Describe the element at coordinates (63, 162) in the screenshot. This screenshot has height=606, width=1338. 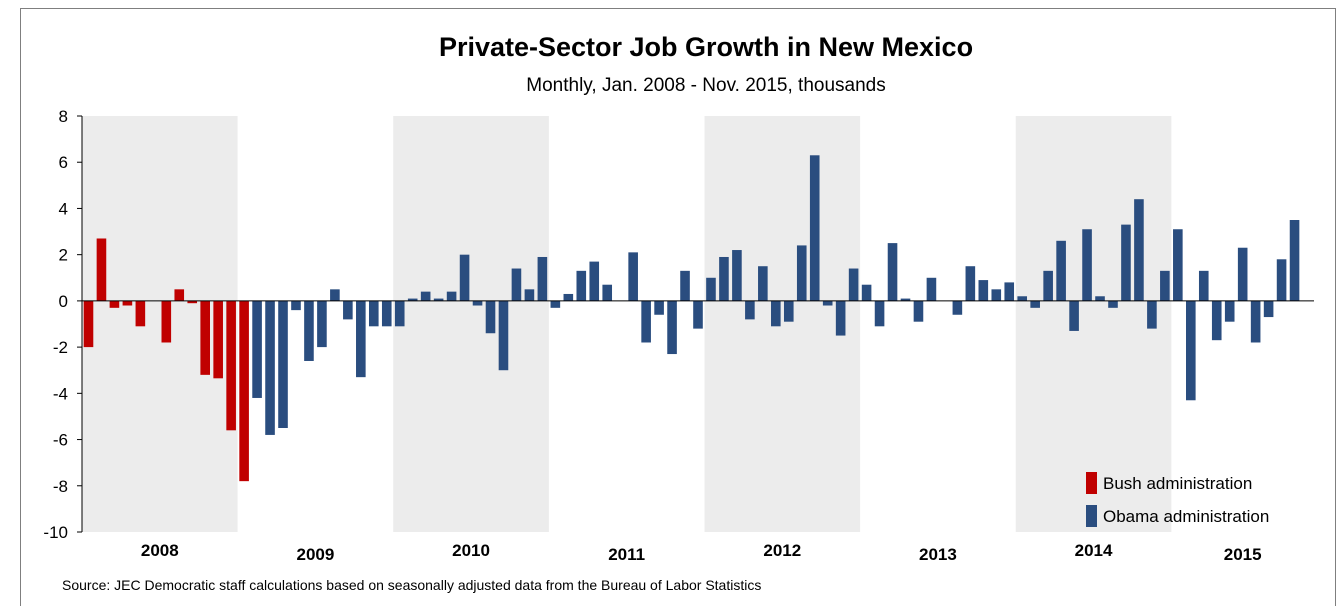
I see `y-tick-label: 6` at that location.